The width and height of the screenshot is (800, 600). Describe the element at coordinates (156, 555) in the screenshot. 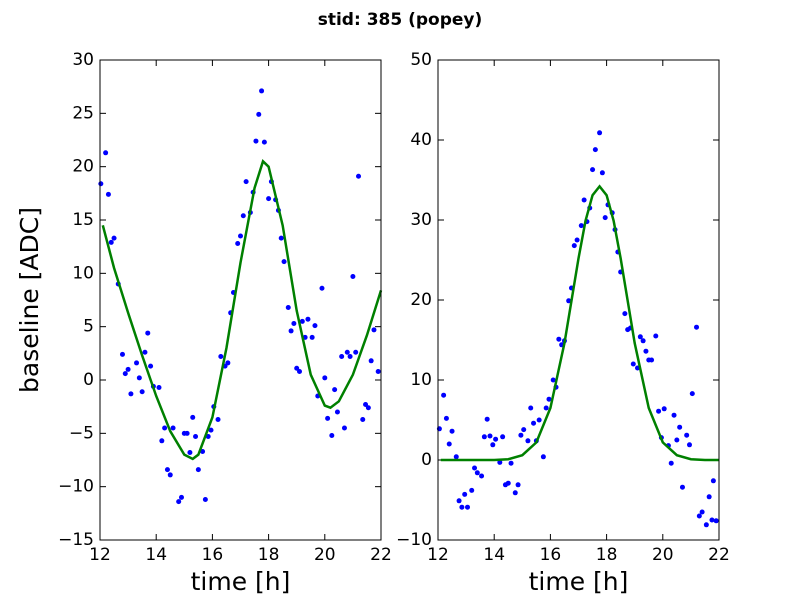

I see `x-tick-label: 14` at that location.